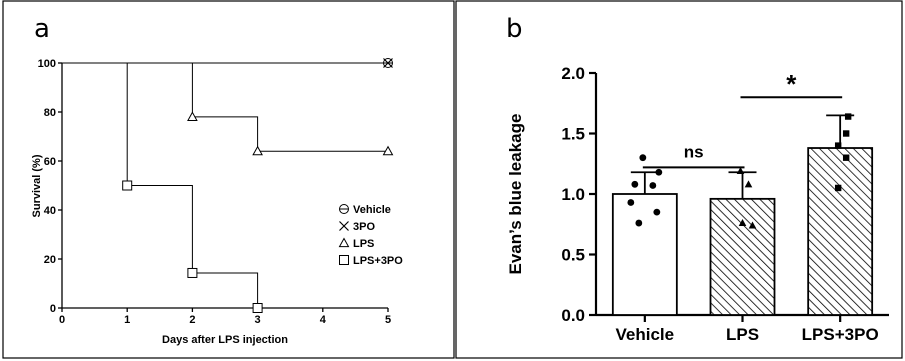 This screenshot has width=905, height=361. What do you see at coordinates (514, 29) in the screenshot?
I see `panel-b-letter: b` at bounding box center [514, 29].